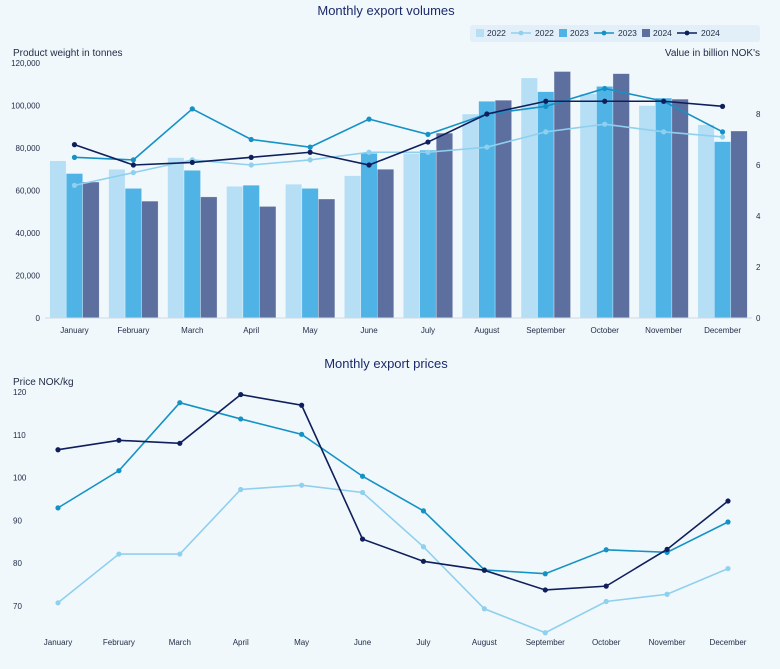 This screenshot has width=780, height=669. What do you see at coordinates (180, 642) in the screenshot?
I see `prices-month-label: March` at bounding box center [180, 642].